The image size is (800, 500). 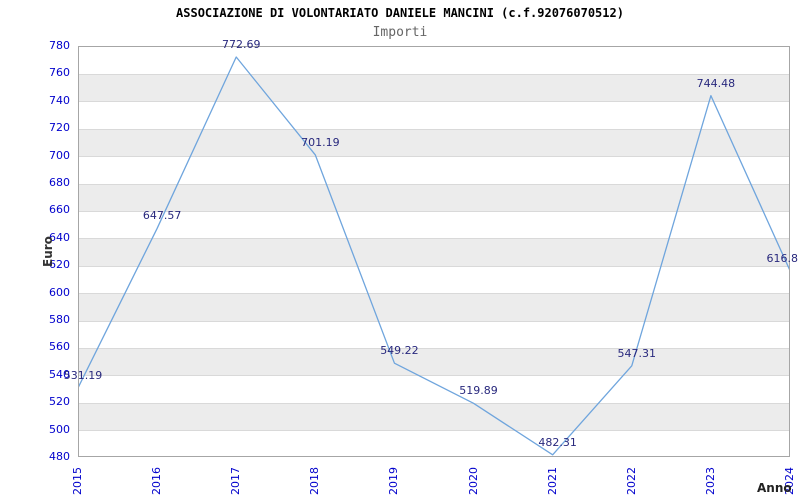 What do you see at coordinates (637, 353) in the screenshot?
I see `point-value-label: 547.31` at bounding box center [637, 353].